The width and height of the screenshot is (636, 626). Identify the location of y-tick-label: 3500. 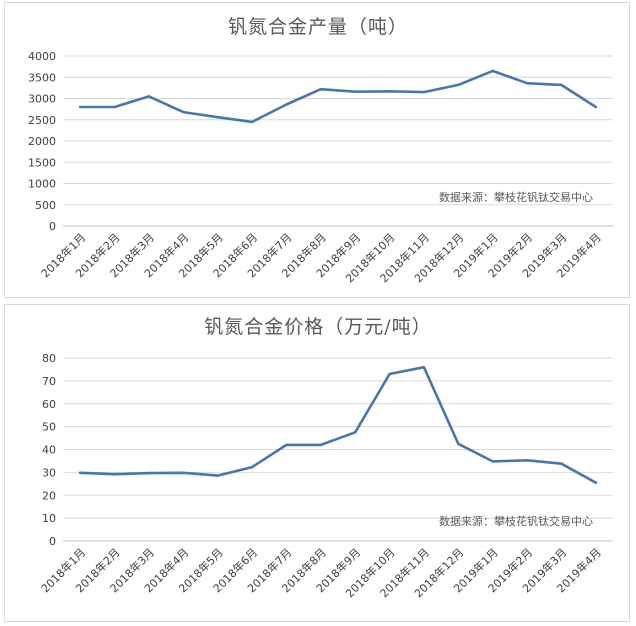
(42, 77).